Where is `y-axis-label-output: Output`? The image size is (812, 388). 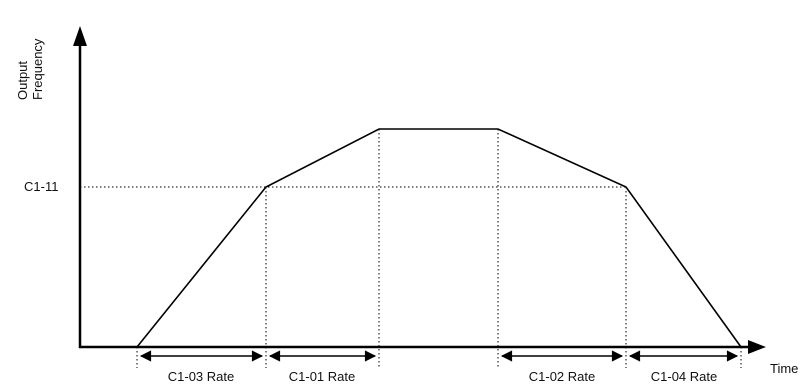
y-axis-label-output: Output is located at coordinates (22, 80).